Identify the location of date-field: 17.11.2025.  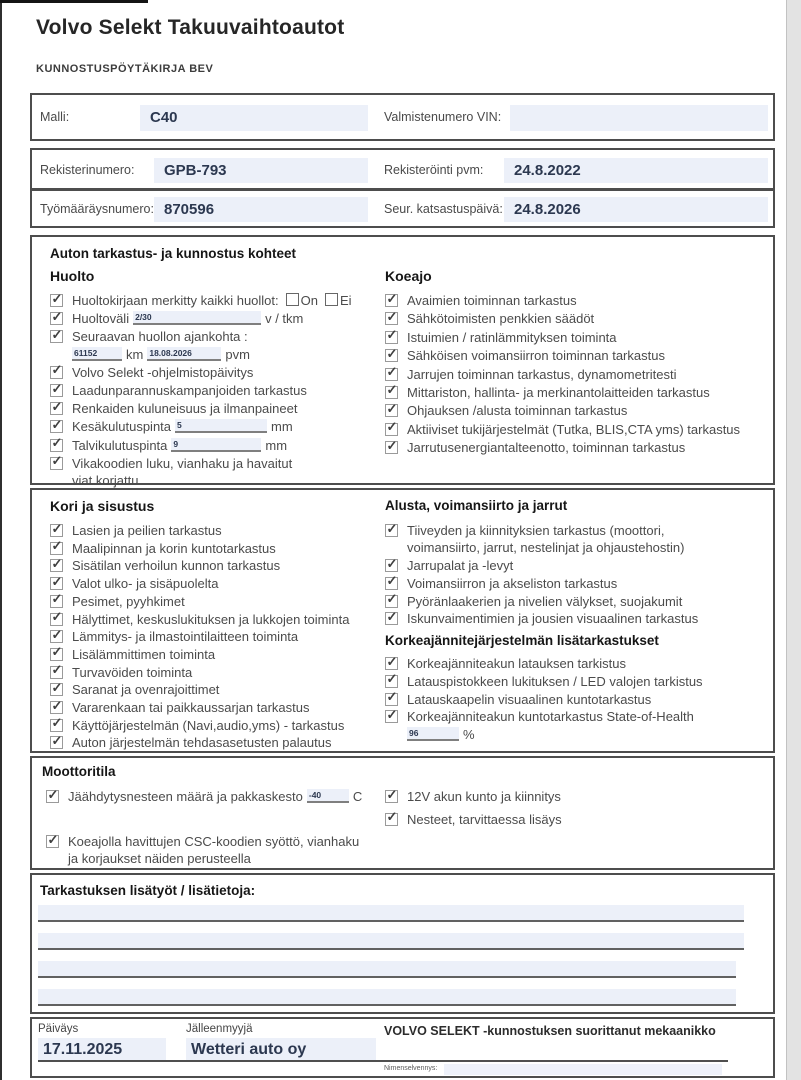
(102, 1049).